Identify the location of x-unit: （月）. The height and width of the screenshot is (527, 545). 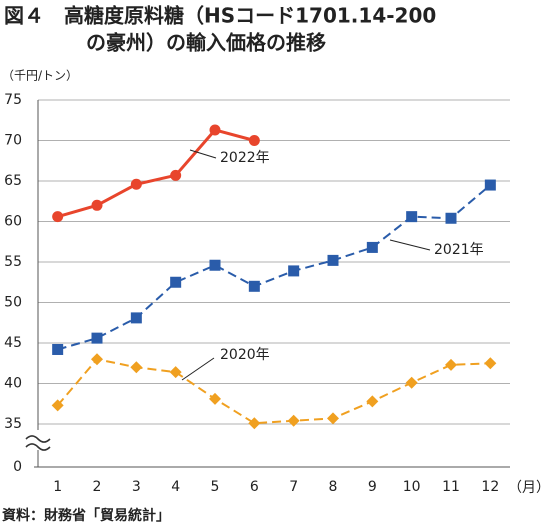
(526, 488).